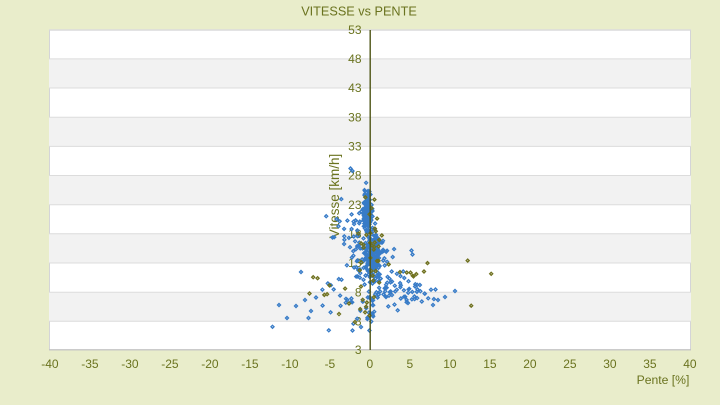 This screenshot has width=720, height=405. I want to click on svg-text: 40, so click(690, 364).